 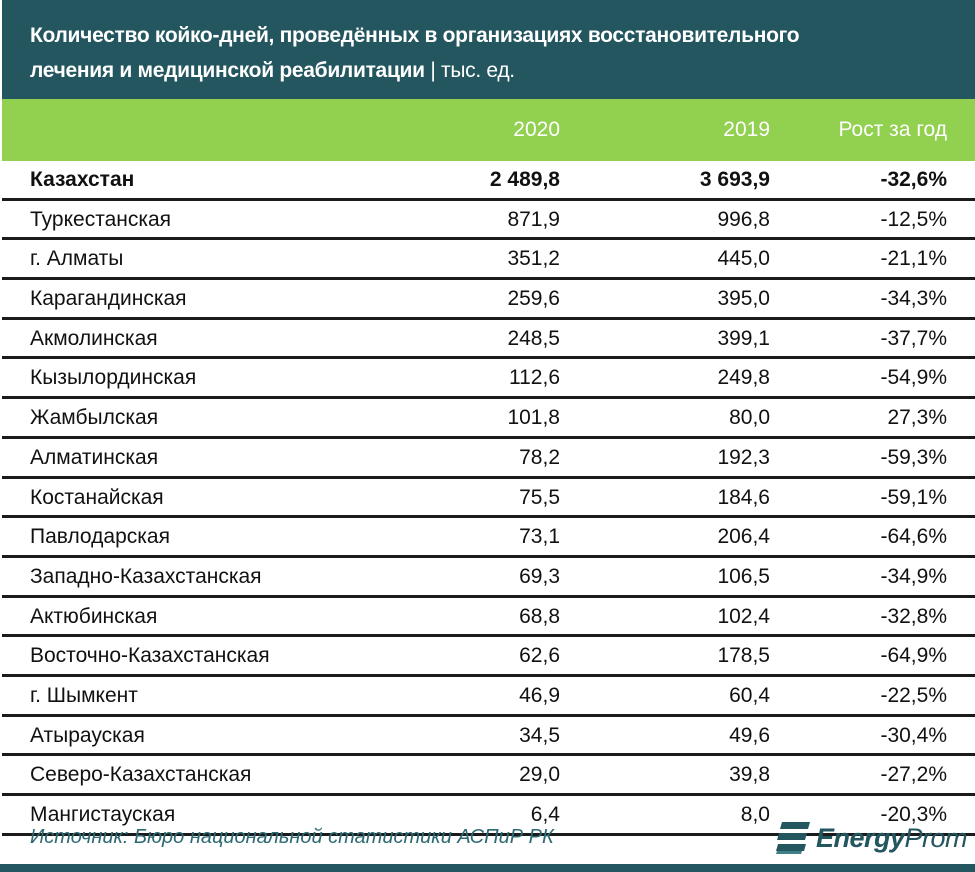 I want to click on value-growth: -27,2%, so click(x=913, y=775).